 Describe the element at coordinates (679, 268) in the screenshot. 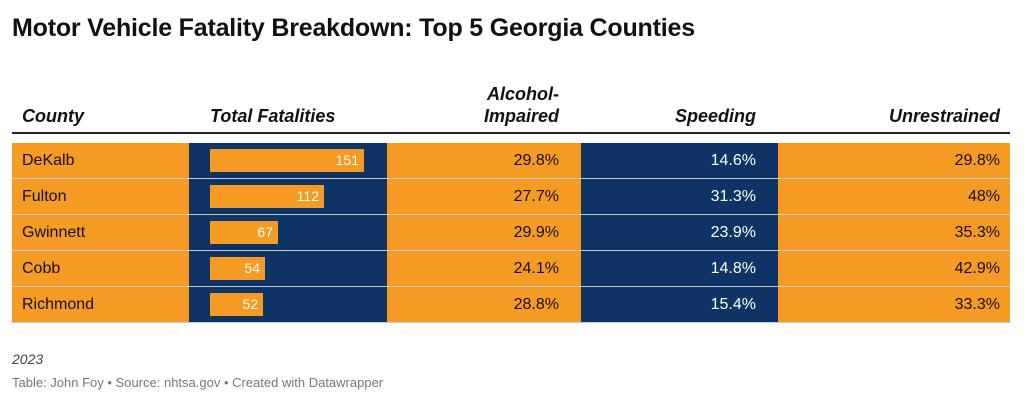

I see `cell-speeding: 14.8%` at that location.